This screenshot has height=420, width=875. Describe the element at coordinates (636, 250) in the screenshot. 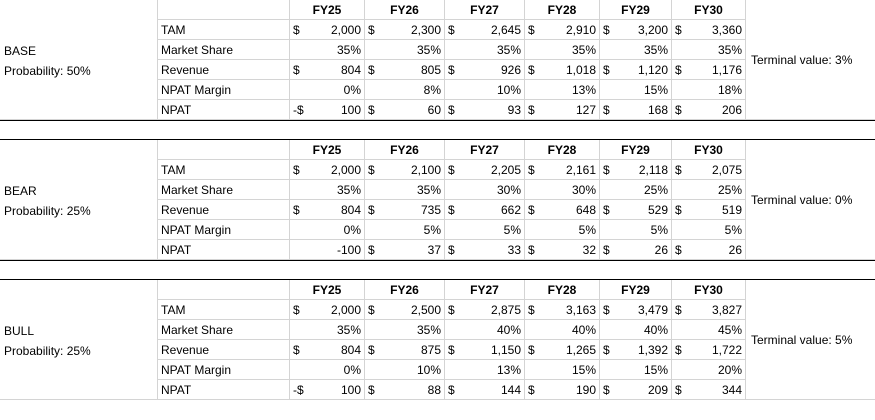

I see `data-cell: $26` at that location.